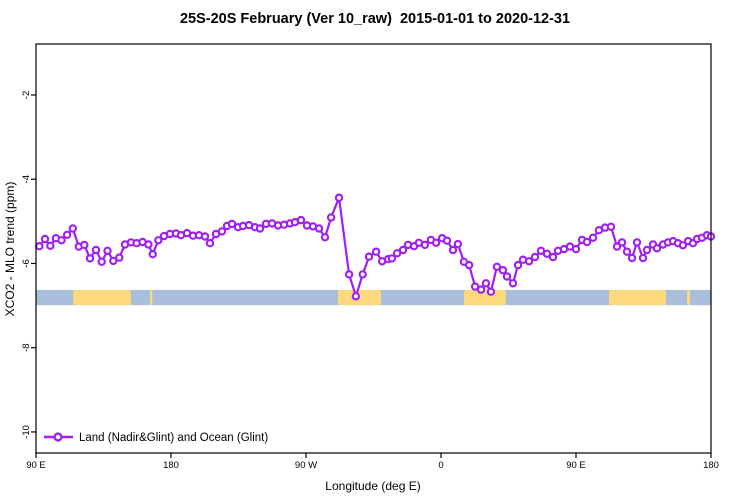  Describe the element at coordinates (372, 462) in the screenshot. I see `x-axis: 90 E 180 90 W 0 90 E 180` at that location.